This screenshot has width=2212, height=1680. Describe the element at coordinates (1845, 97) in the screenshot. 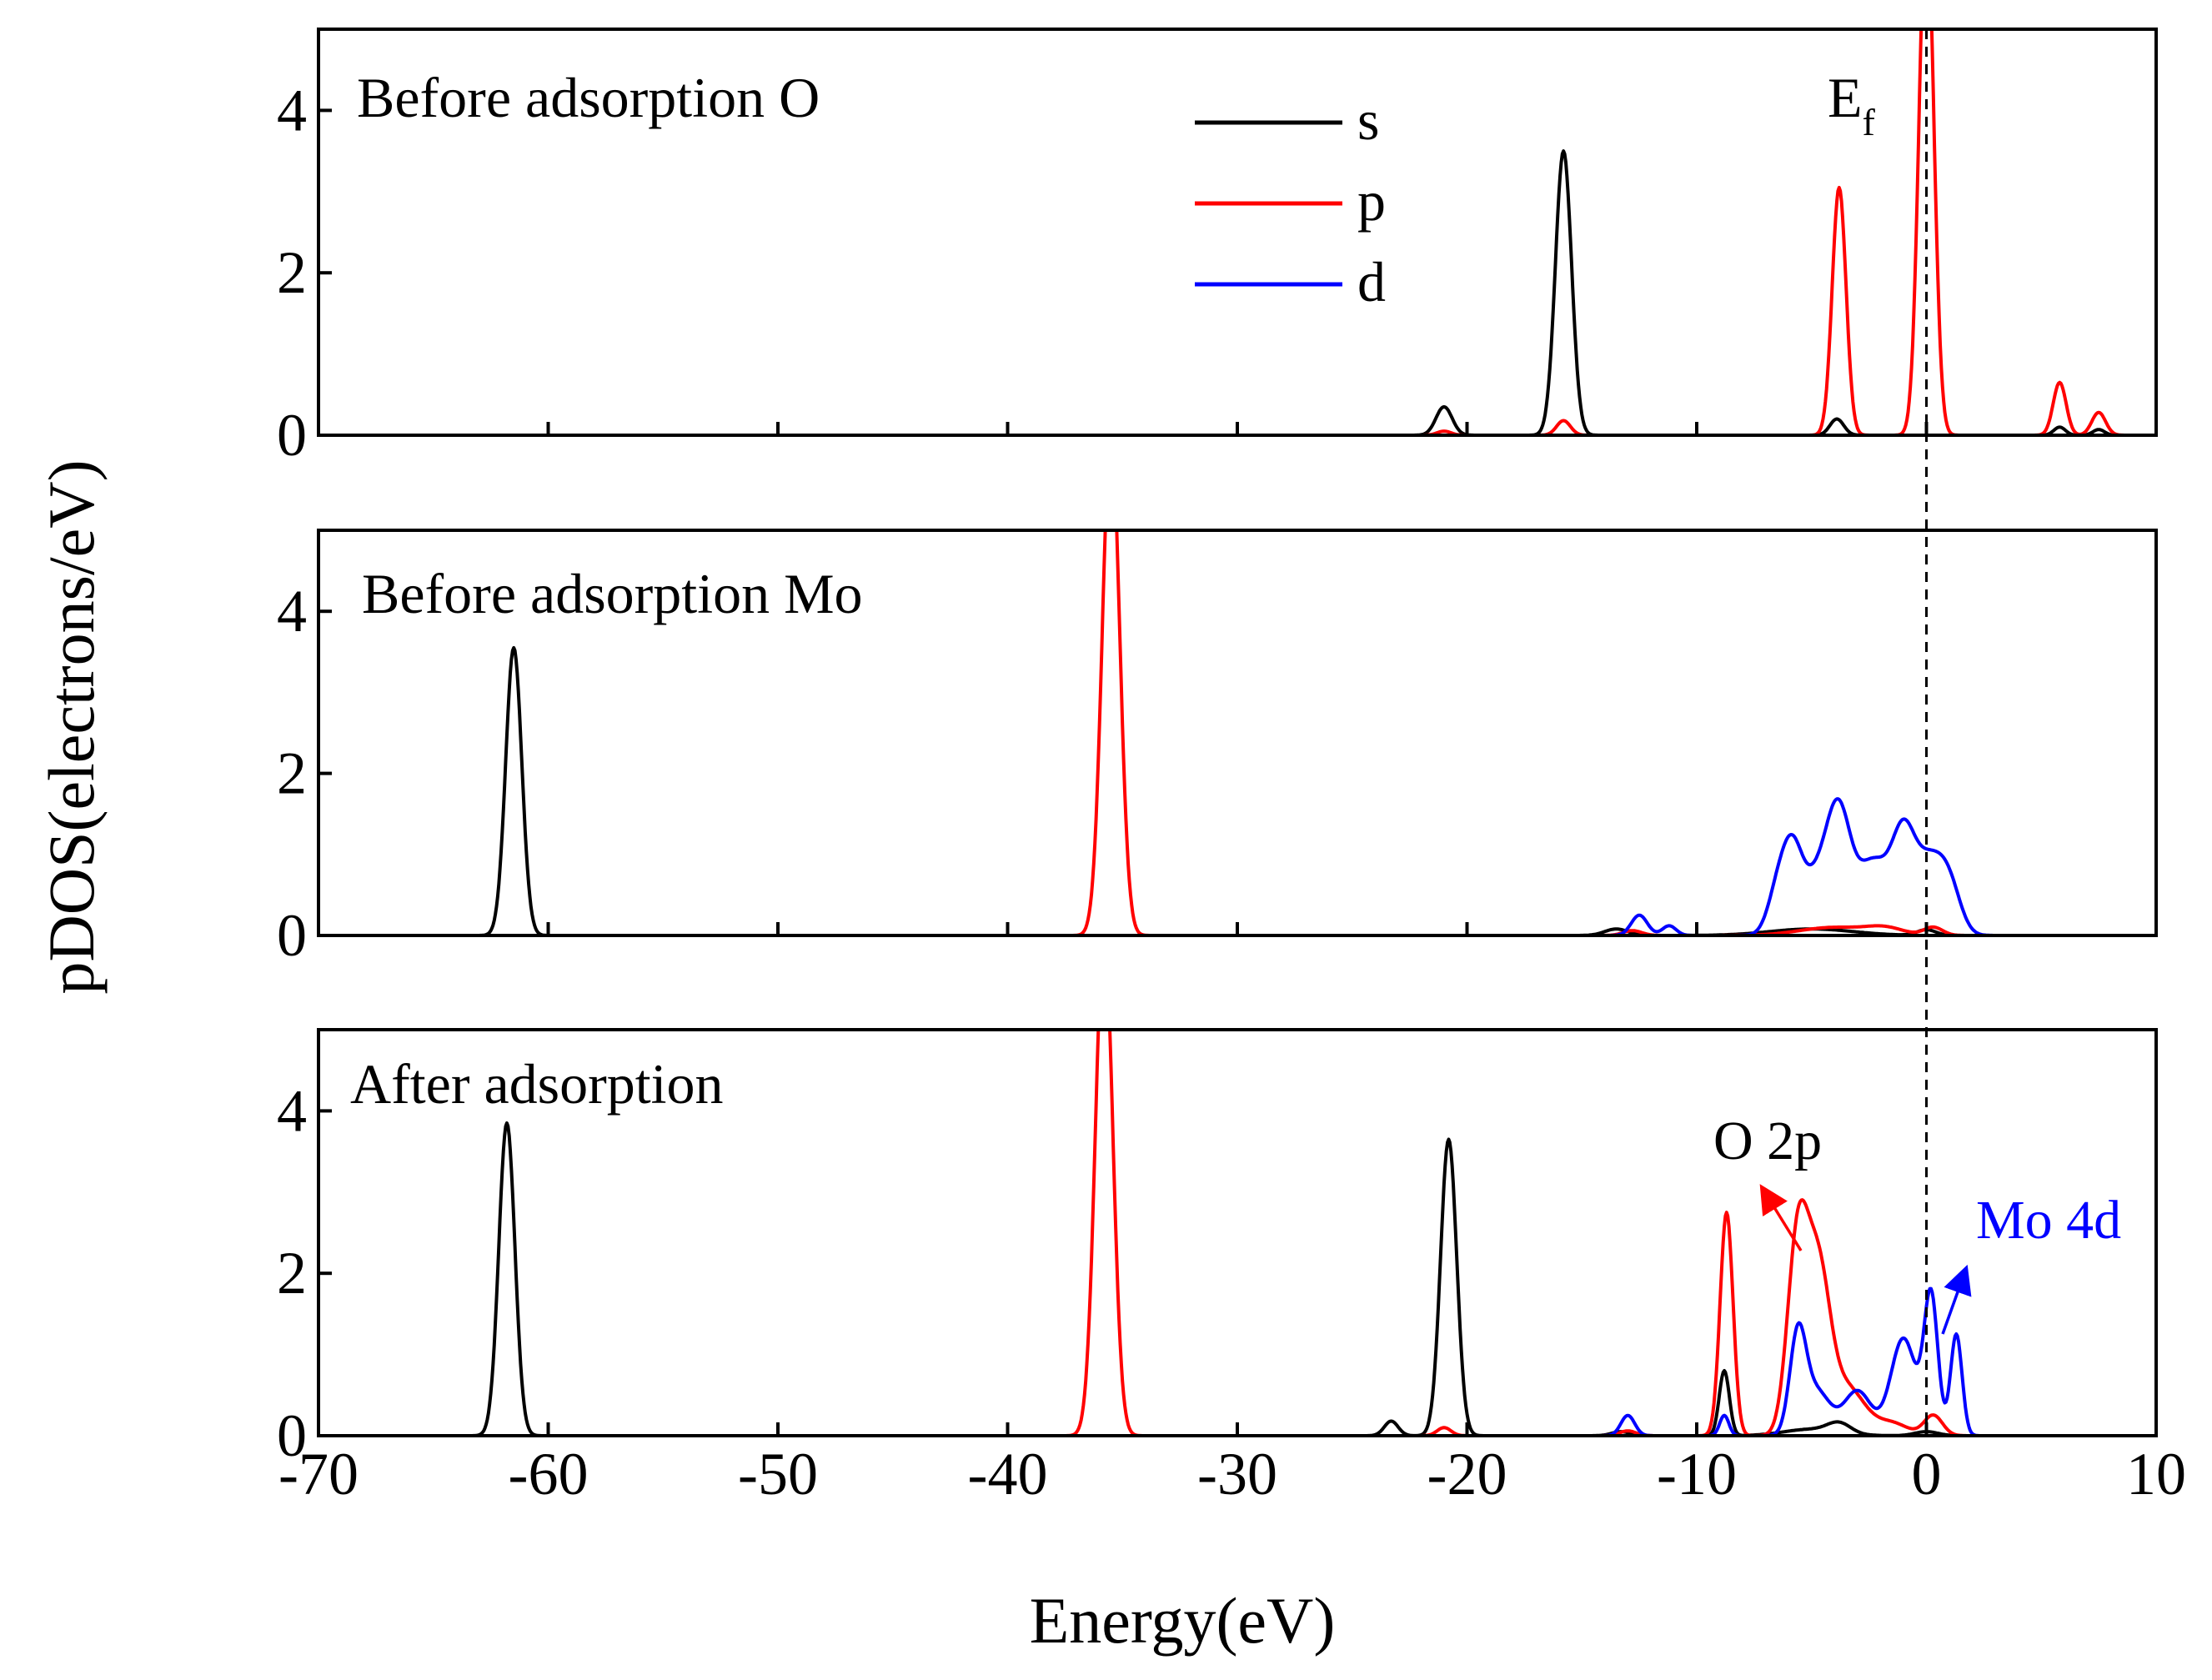

I see `fermi-label-main: E` at that location.